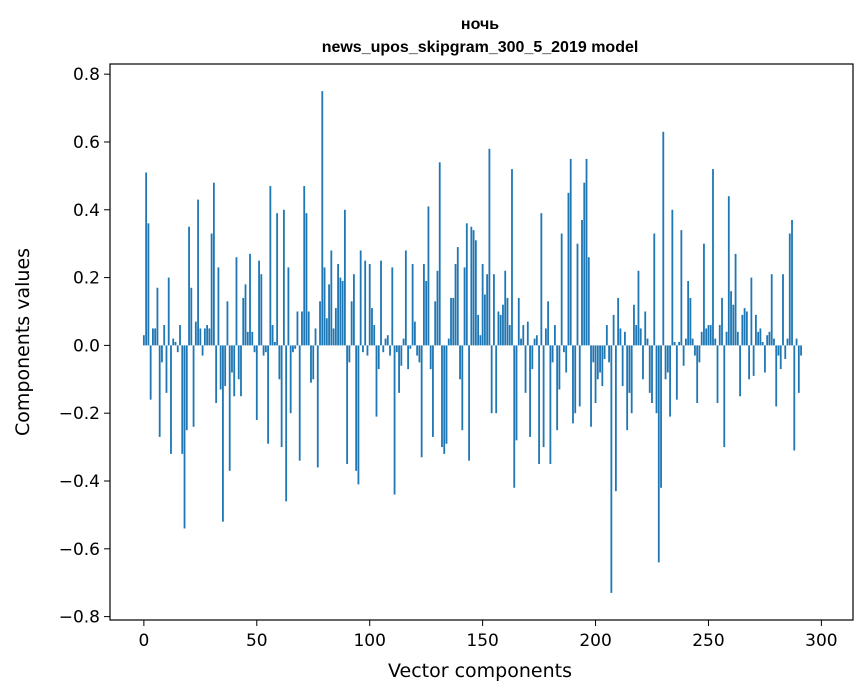  Describe the element at coordinates (480, 47) in the screenshot. I see `chart-subtitle: news_upos_skipgram_300_5_2019 model` at that location.